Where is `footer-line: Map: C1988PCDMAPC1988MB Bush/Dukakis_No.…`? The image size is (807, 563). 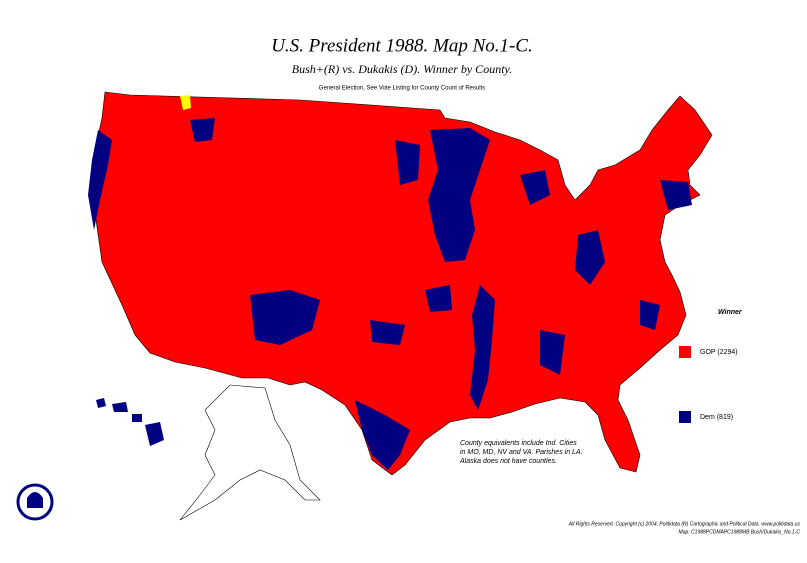 footer-line: Map: C1988PCDMAPC1988MB Bush/Dukakis_No.… is located at coordinates (740, 532).